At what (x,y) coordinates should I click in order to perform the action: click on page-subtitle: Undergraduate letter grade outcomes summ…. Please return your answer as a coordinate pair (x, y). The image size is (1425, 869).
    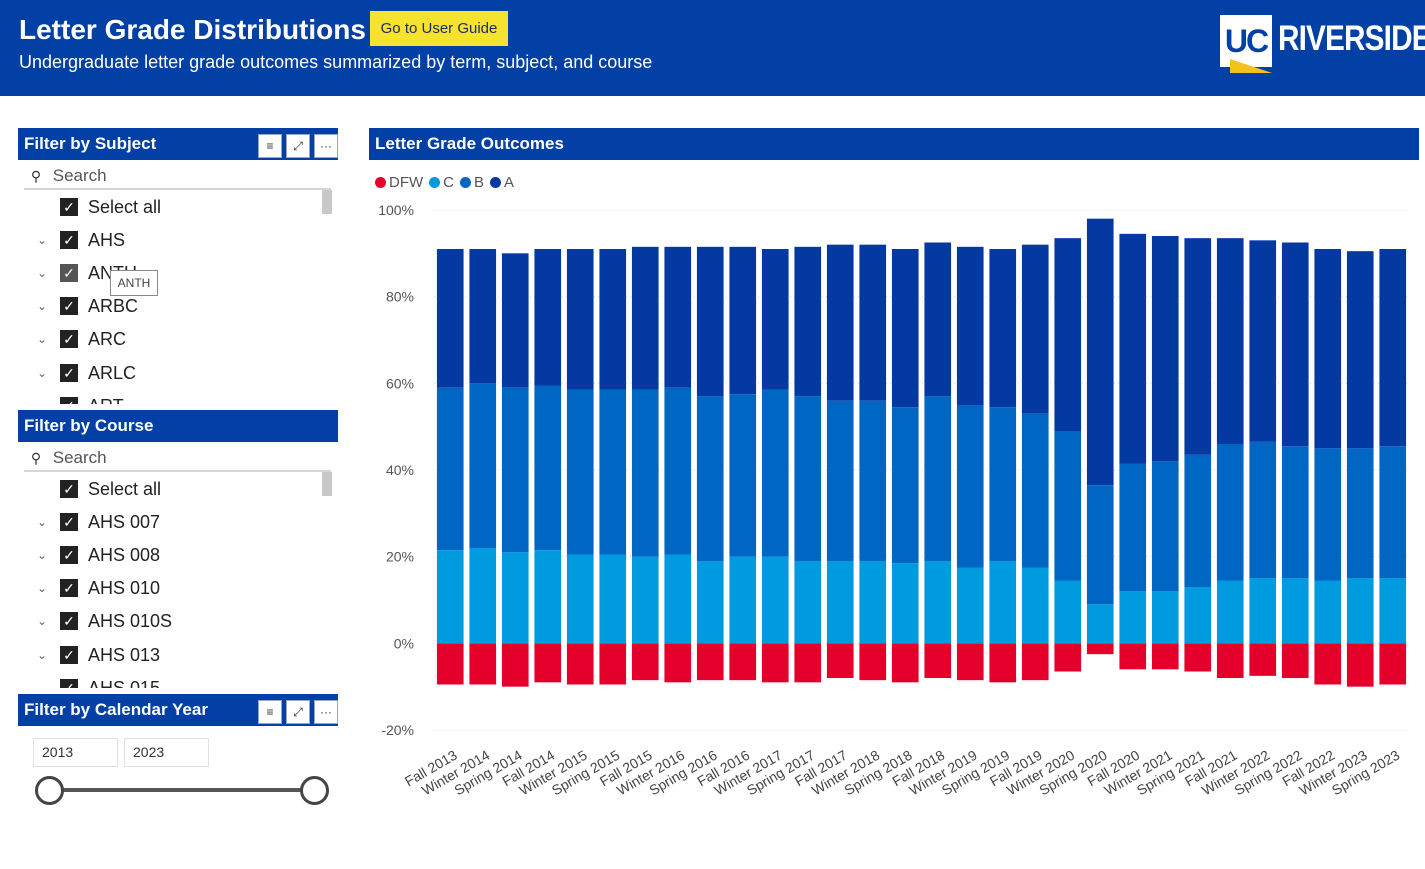
    Looking at the image, I should click on (336, 62).